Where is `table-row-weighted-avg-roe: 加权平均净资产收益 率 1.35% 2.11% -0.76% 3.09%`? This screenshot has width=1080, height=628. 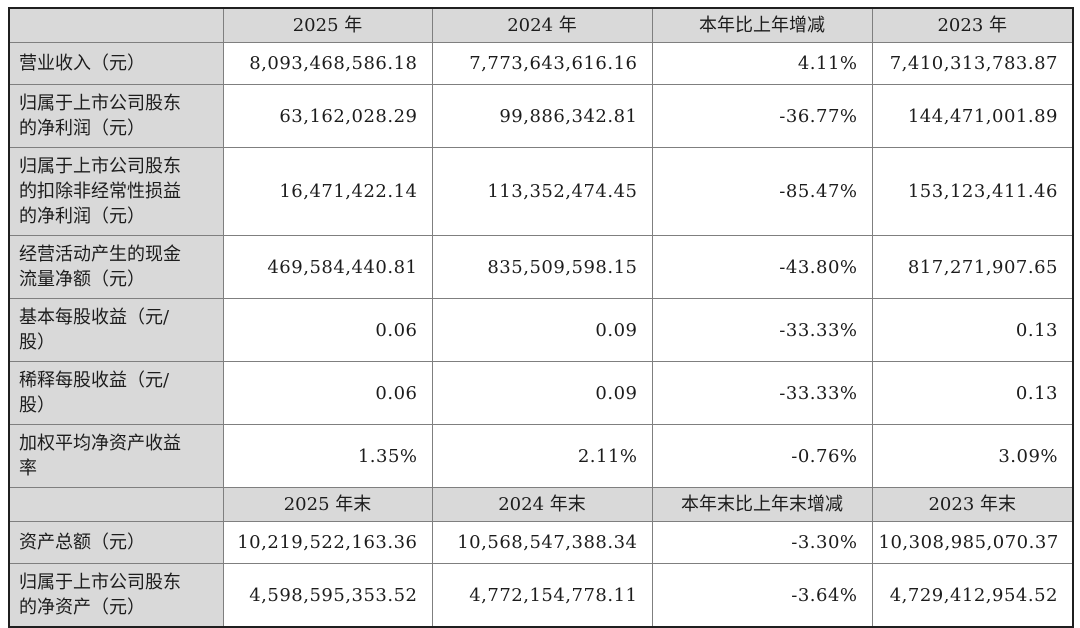
table-row-weighted-avg-roe: 加权平均净资产收益 率 1.35% 2.11% -0.76% 3.09% is located at coordinates (541, 456).